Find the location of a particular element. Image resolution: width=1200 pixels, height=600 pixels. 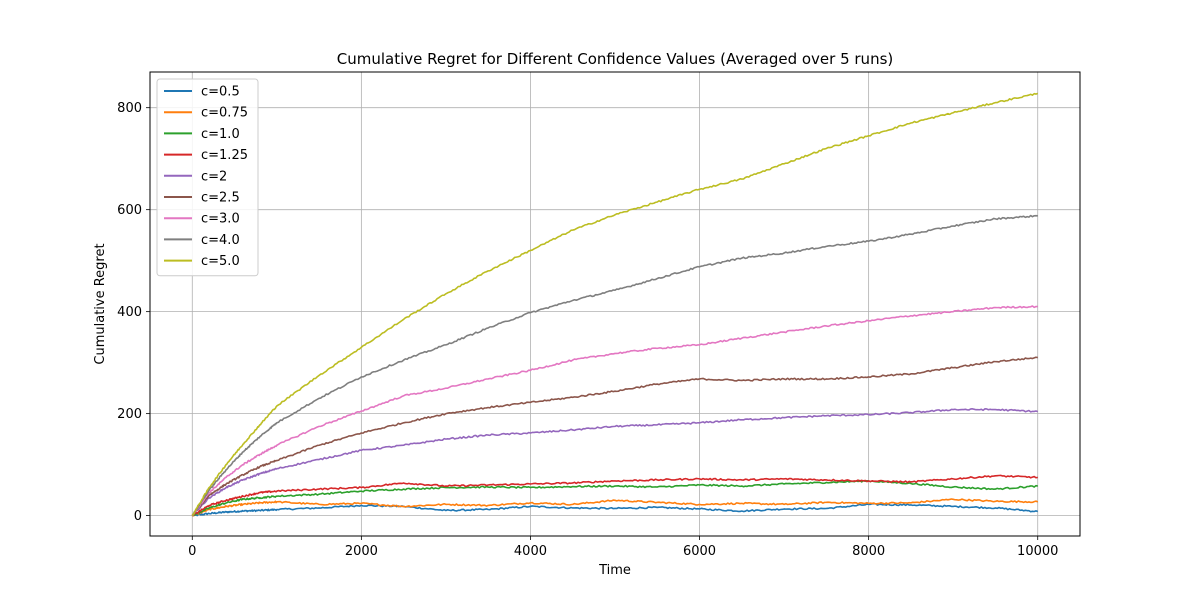

x-tick-label: 2000 is located at coordinates (361, 551).